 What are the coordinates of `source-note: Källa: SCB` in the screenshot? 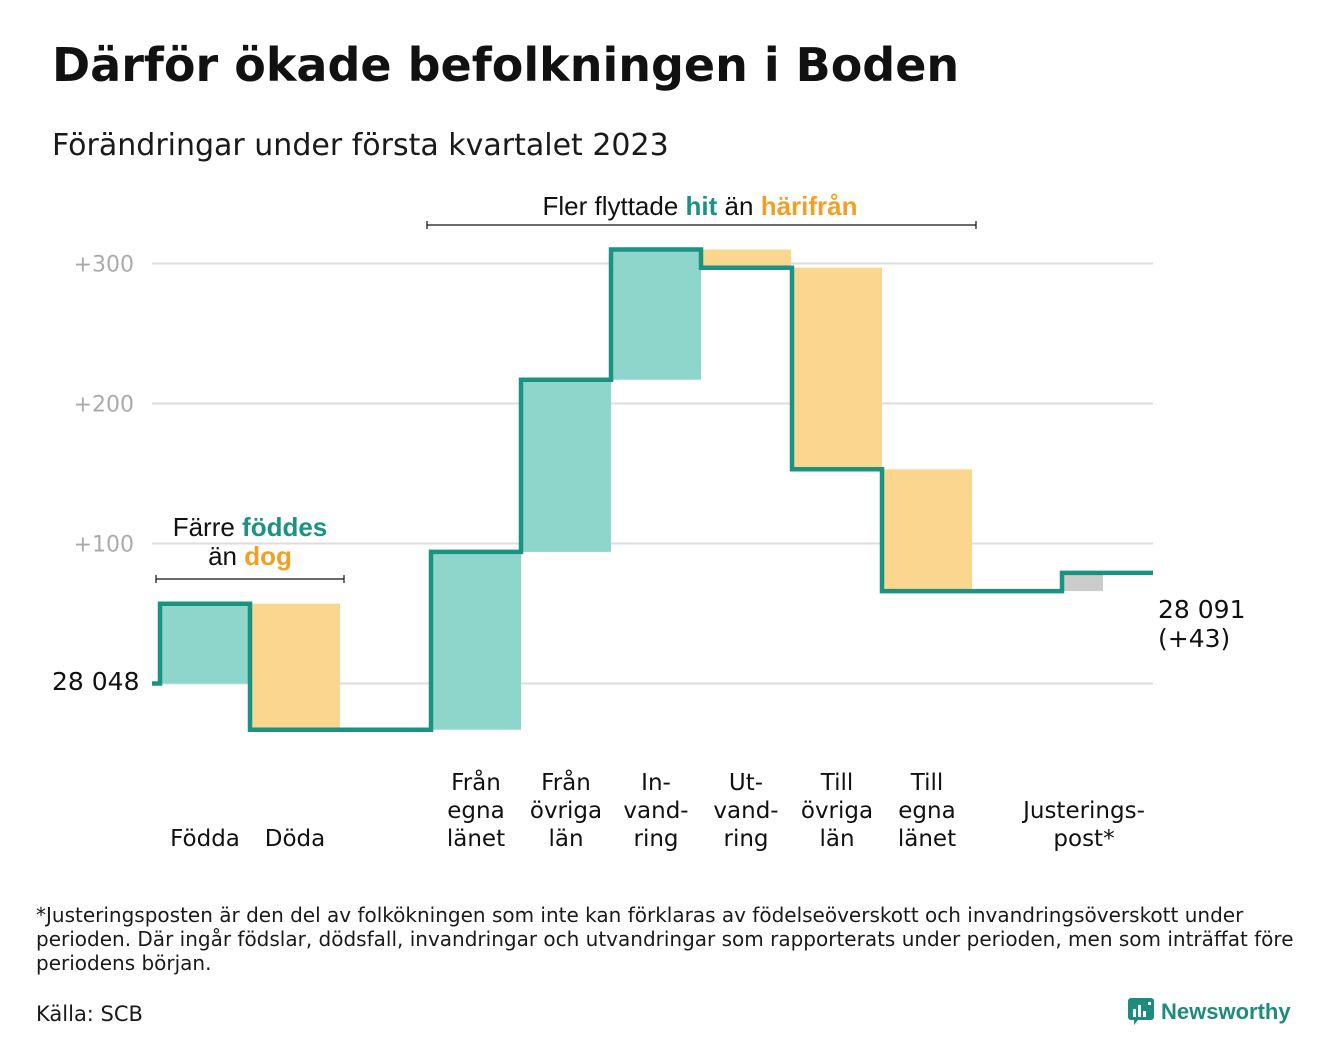 It's located at (89, 1014).